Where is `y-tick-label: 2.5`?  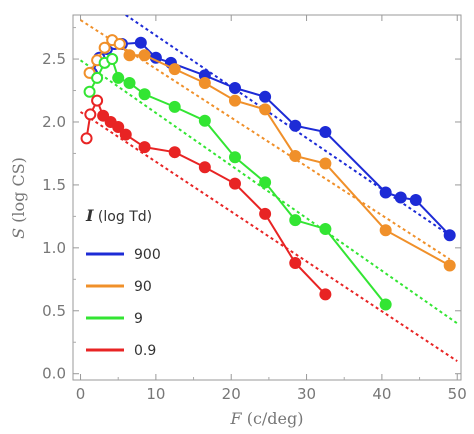 y-tick-label: 2.5 is located at coordinates (54, 59).